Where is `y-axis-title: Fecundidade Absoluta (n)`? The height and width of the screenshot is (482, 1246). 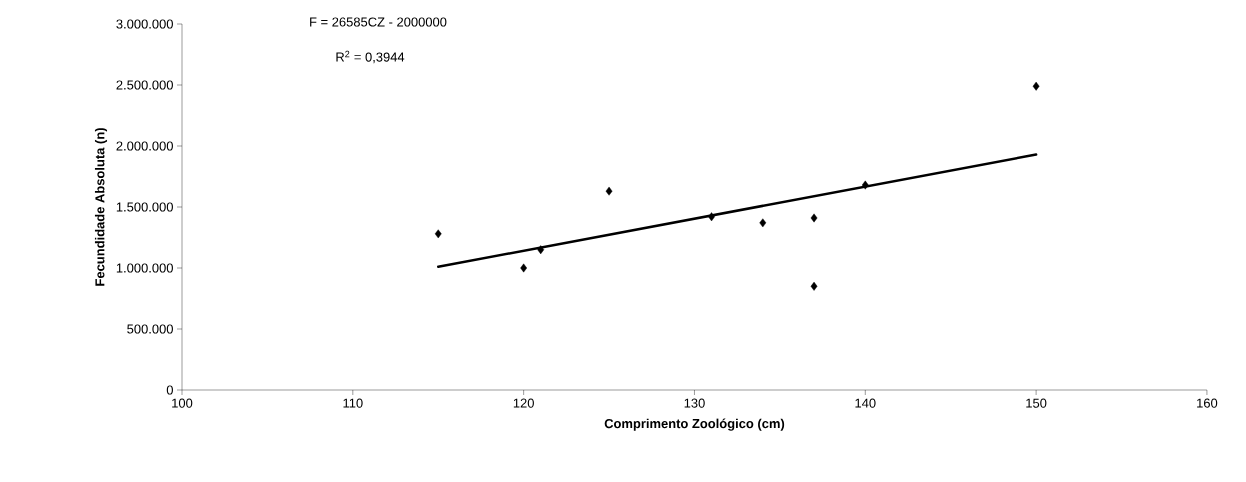
y-axis-title: Fecundidade Absoluta (n) is located at coordinates (101, 207).